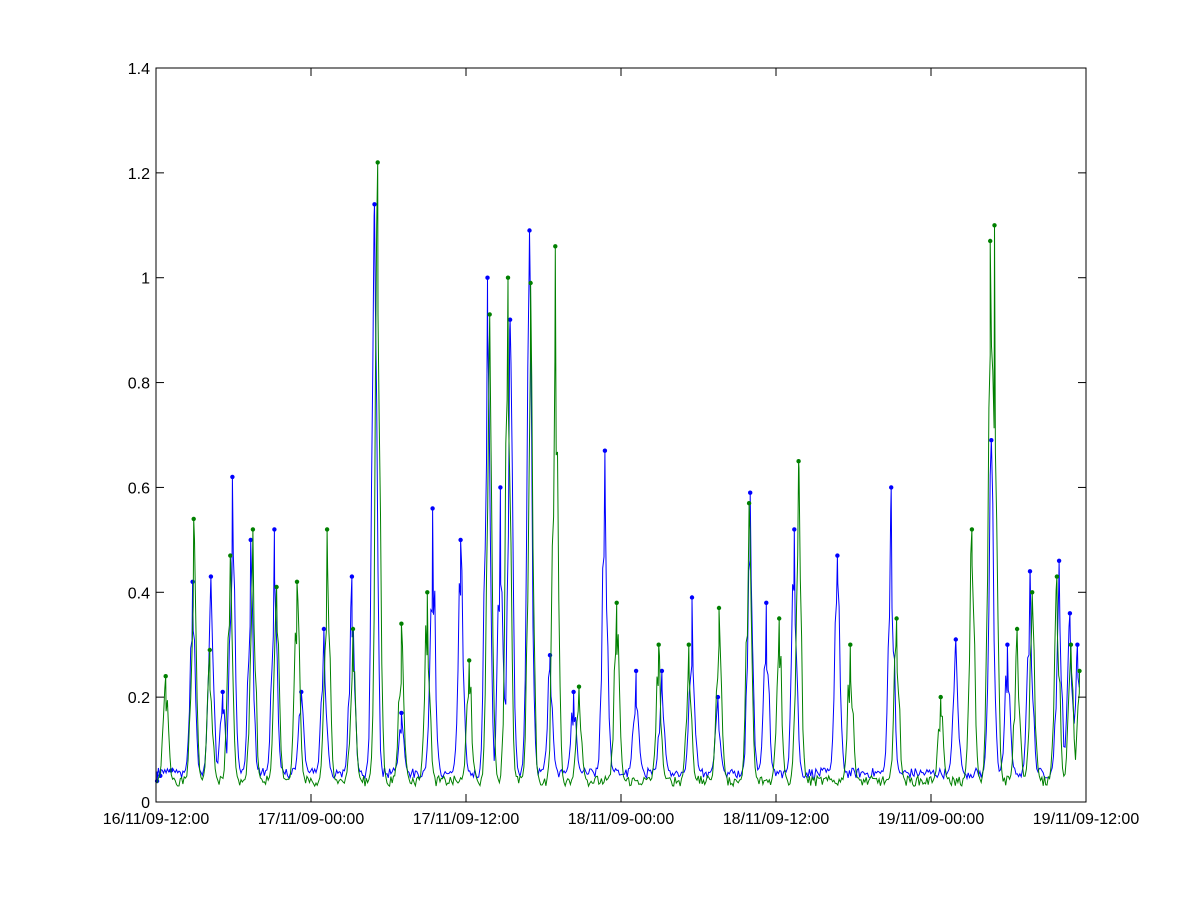 The width and height of the screenshot is (1200, 901). What do you see at coordinates (139, 593) in the screenshot?
I see `y-tick-label: 0.4` at bounding box center [139, 593].